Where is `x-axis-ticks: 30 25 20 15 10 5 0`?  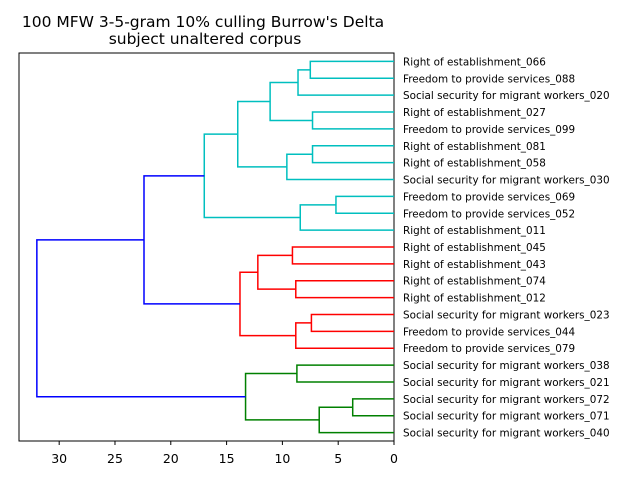
x-axis-ticks: 30 25 20 15 10 5 0 is located at coordinates (224, 453).